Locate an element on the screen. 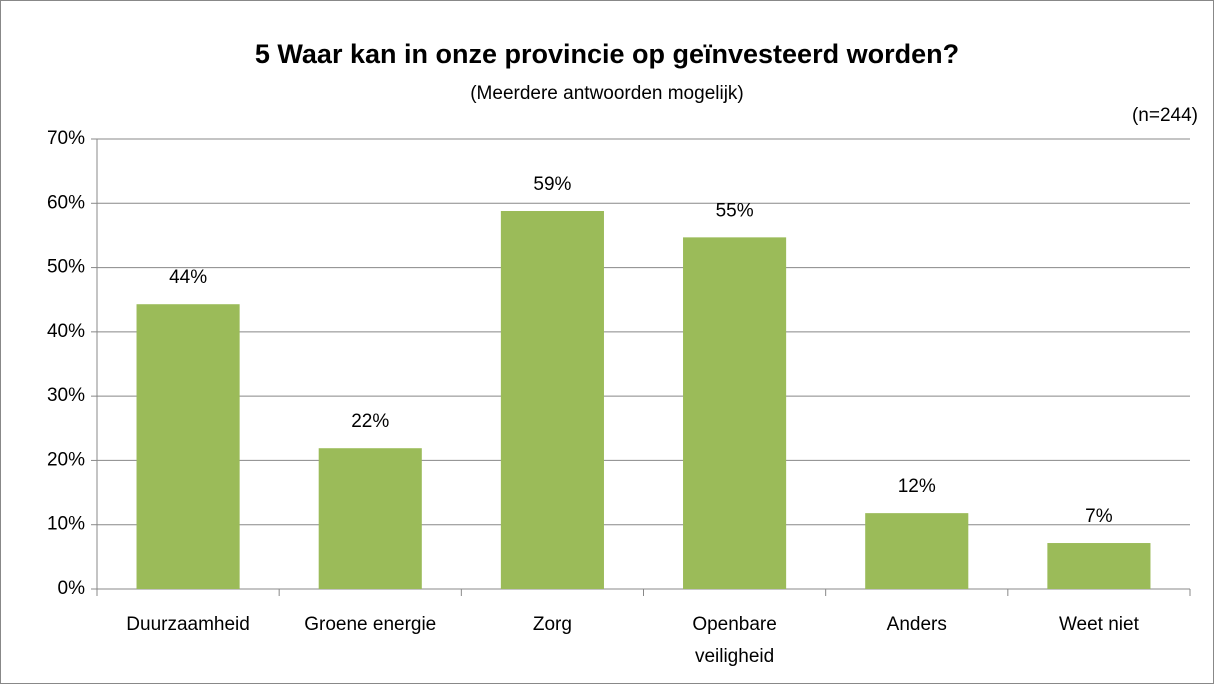 The height and width of the screenshot is (684, 1214). x-tick-label: Openbare veiligheid is located at coordinates (734, 640).